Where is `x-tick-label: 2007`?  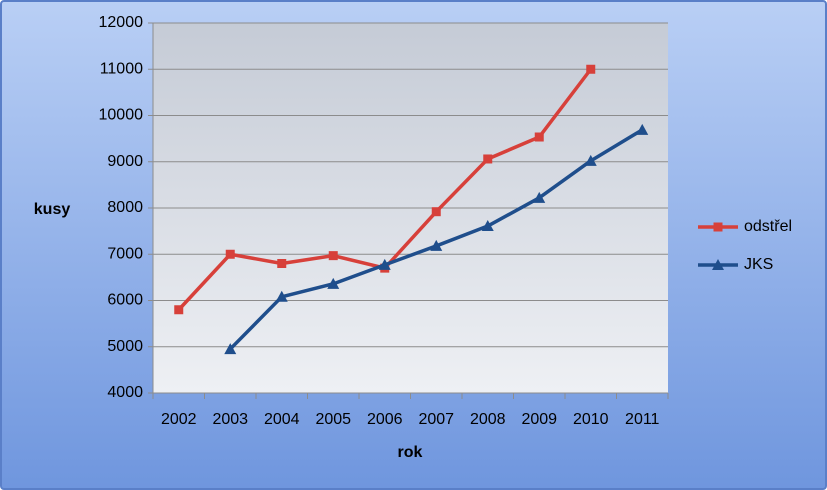 x-tick-label: 2007 is located at coordinates (436, 419).